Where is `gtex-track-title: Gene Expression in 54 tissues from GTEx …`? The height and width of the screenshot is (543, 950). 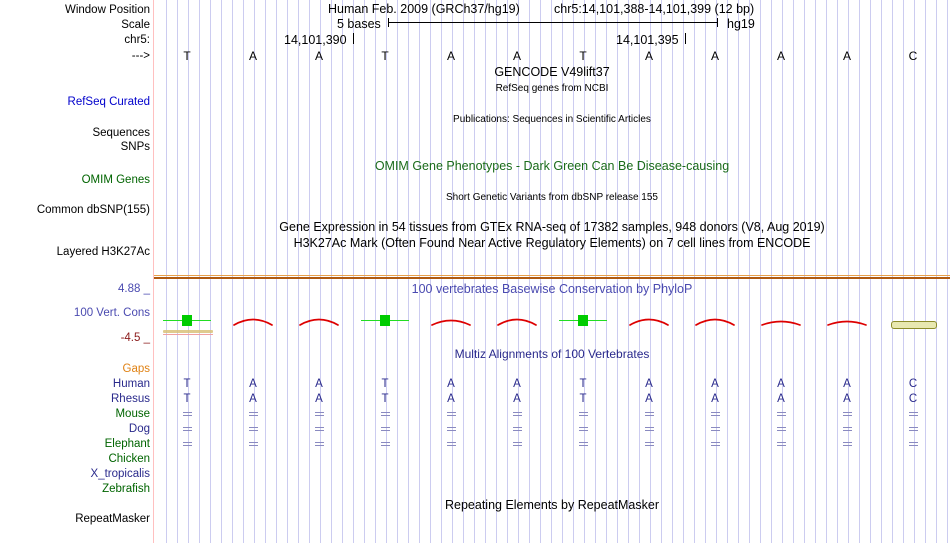 gtex-track-title: Gene Expression in 54 tissues from GTEx … is located at coordinates (552, 227).